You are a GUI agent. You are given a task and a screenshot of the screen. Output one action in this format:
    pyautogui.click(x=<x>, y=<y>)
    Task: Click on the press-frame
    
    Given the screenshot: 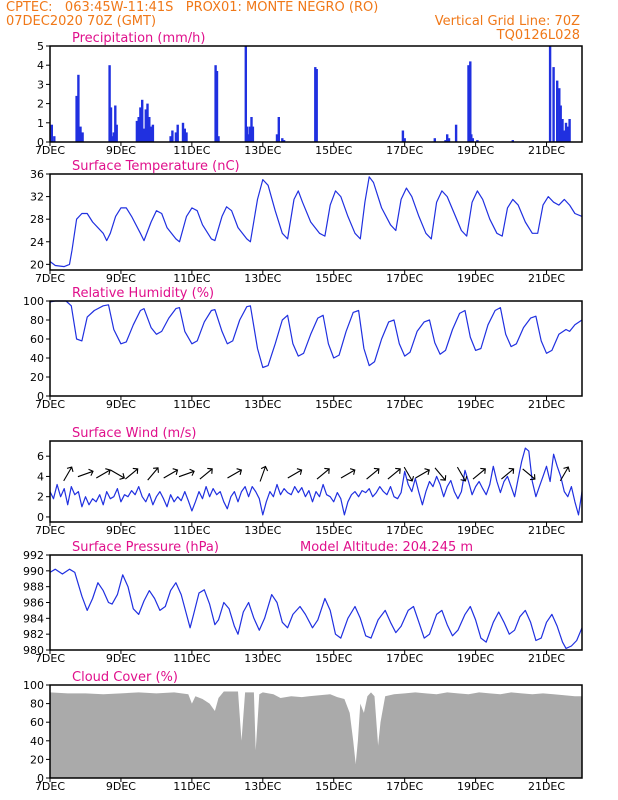 What is the action you would take?
    pyautogui.click(x=316, y=602)
    